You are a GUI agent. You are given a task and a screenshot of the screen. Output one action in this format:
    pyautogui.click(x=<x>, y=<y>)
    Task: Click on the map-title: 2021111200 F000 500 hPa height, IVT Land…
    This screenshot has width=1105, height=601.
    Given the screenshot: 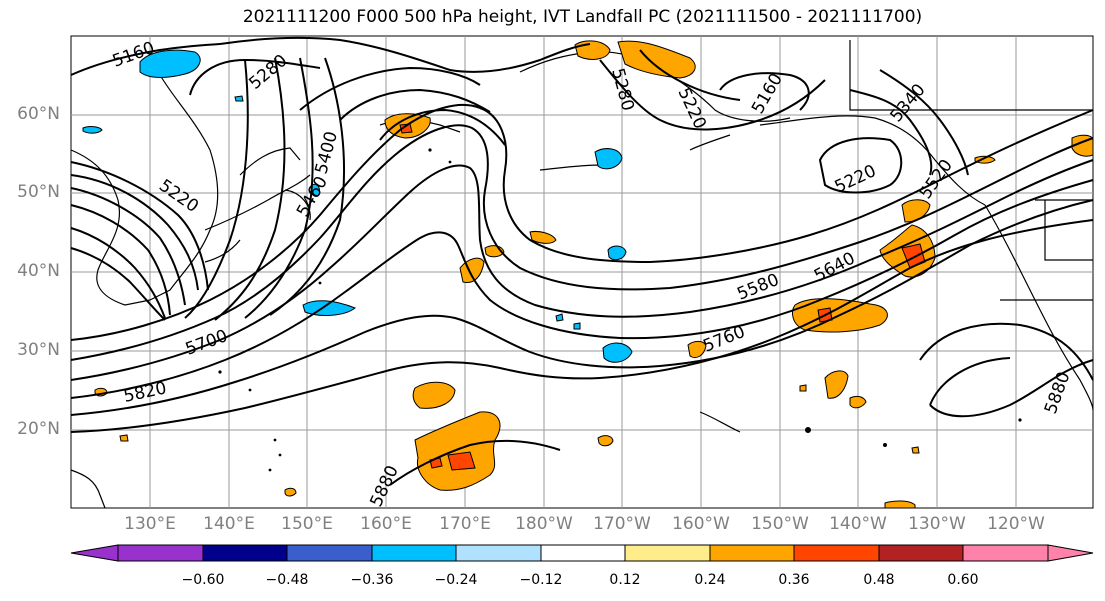 What is the action you would take?
    pyautogui.click(x=582, y=17)
    